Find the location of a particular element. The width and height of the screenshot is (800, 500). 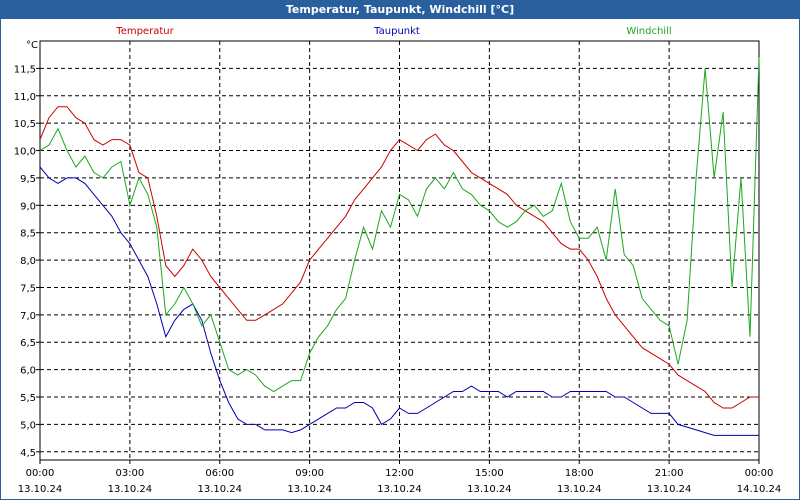

x-tick-time: 06:00 is located at coordinates (219, 473).